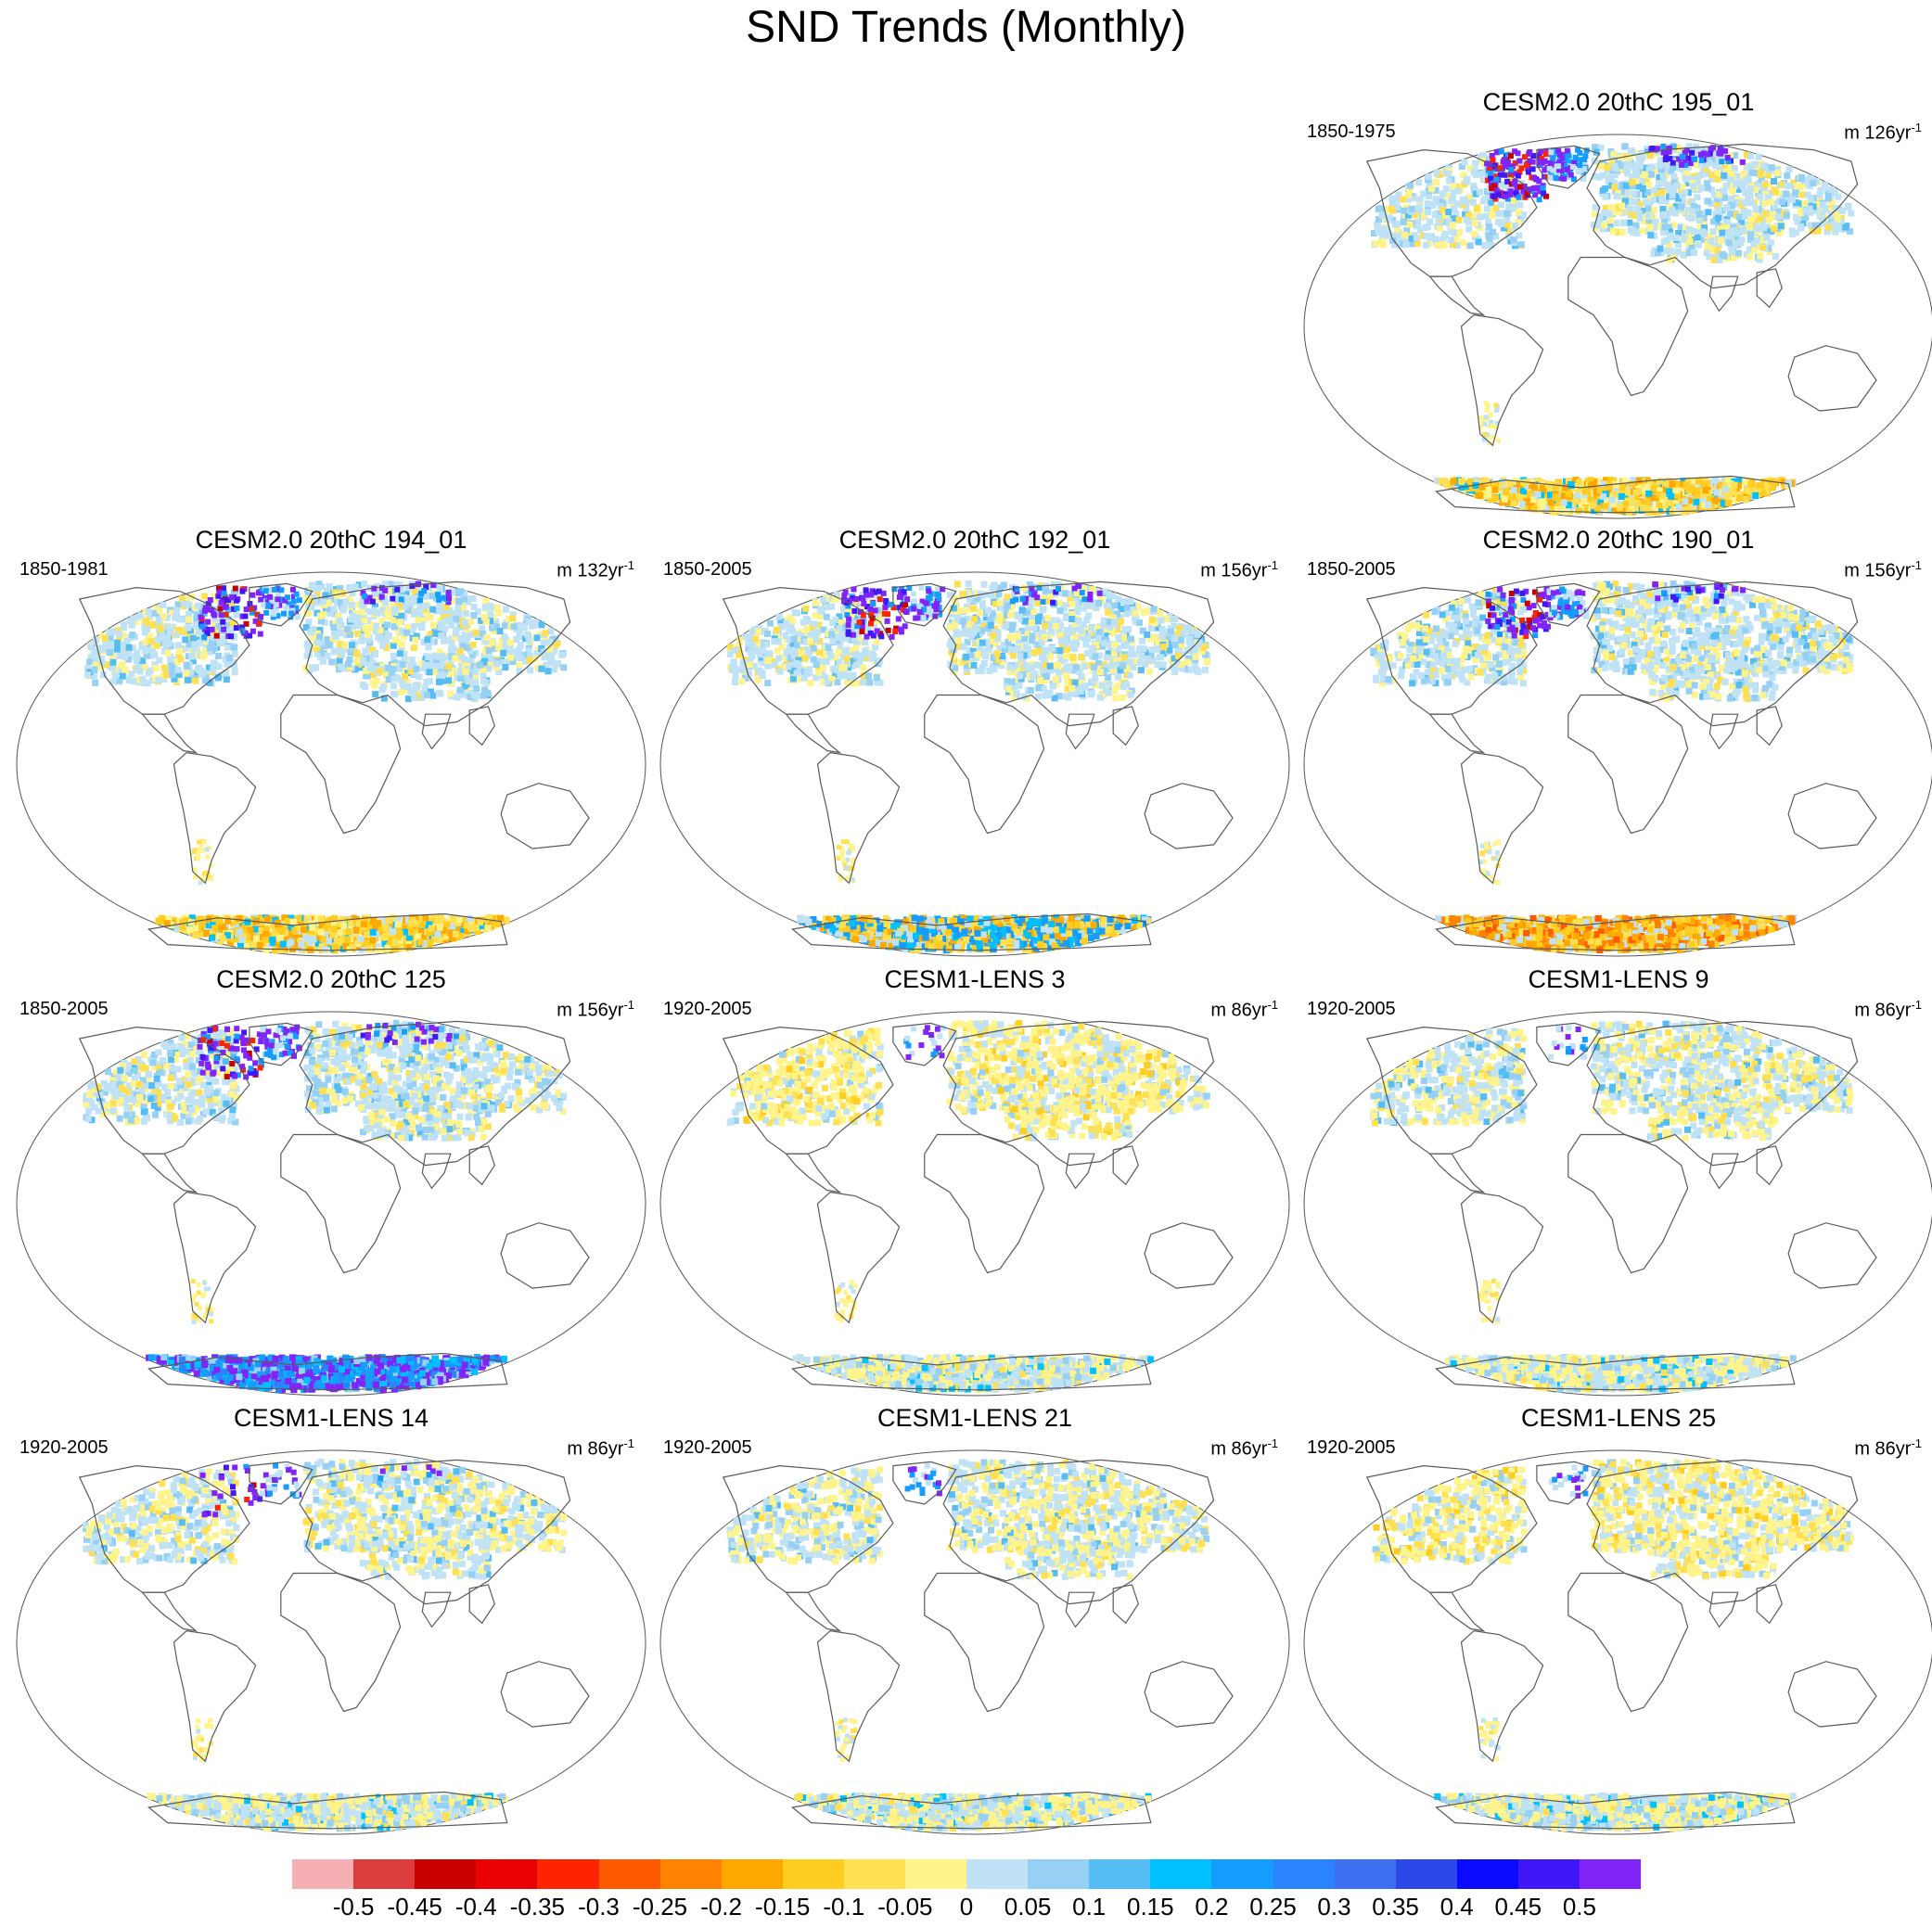  I want to click on panel-title: CESM1-LENS 9, so click(1614, 979).